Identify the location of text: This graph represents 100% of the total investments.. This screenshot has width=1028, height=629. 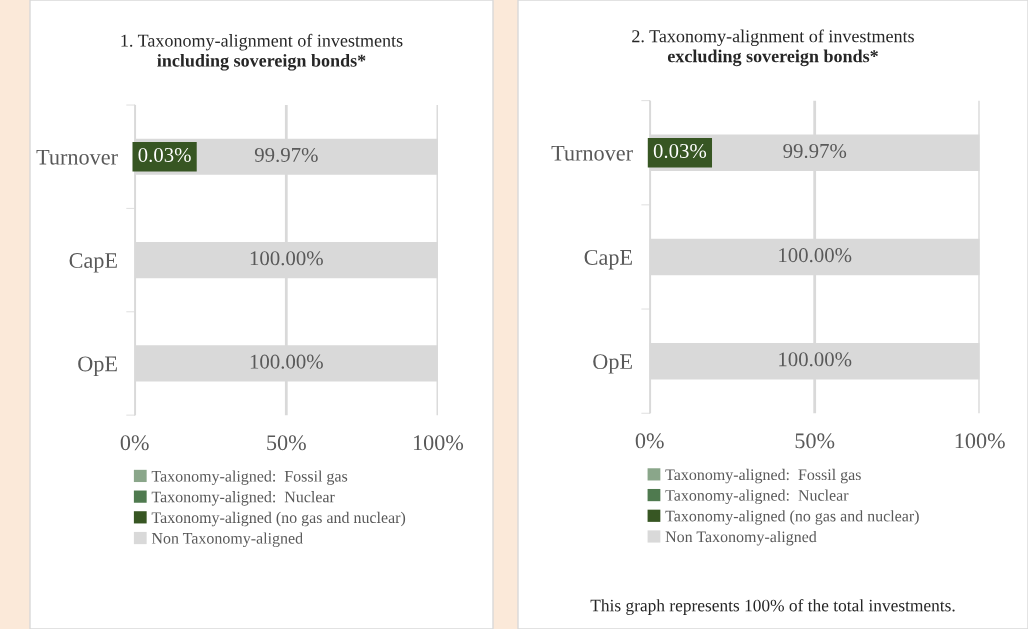
(772, 607).